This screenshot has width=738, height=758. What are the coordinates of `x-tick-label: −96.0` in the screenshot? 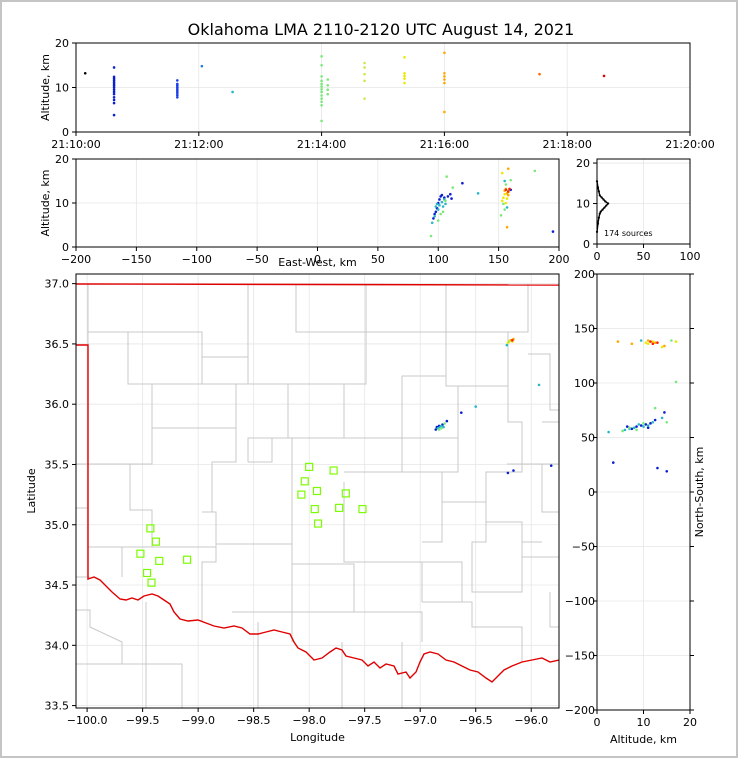 It's located at (531, 720).